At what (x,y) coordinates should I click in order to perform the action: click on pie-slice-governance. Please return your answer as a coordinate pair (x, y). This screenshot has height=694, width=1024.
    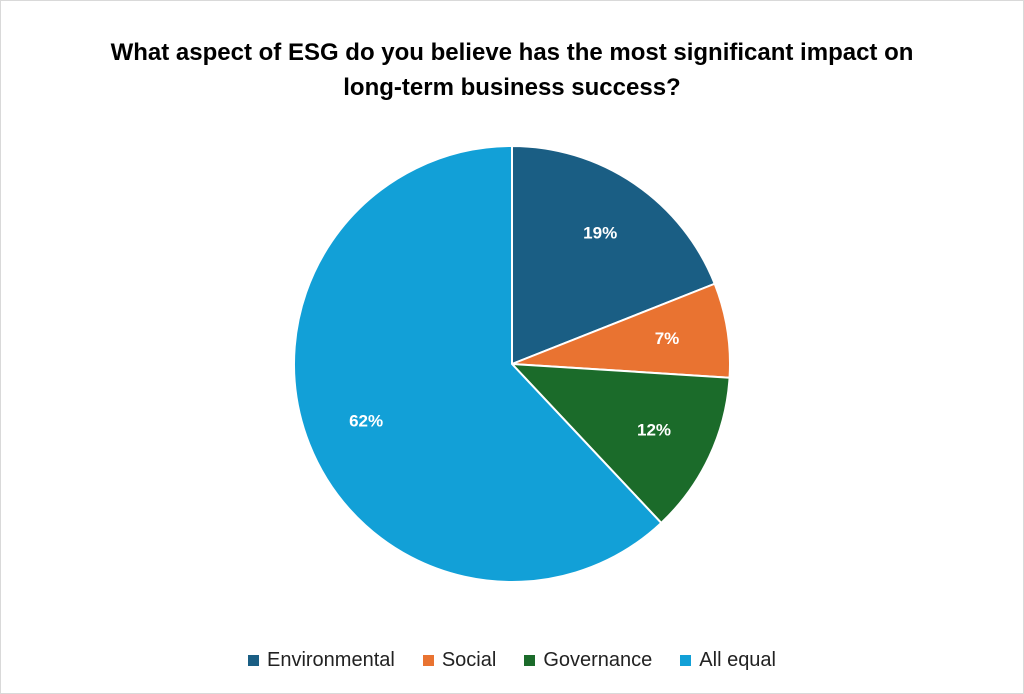
    Looking at the image, I should click on (621, 443).